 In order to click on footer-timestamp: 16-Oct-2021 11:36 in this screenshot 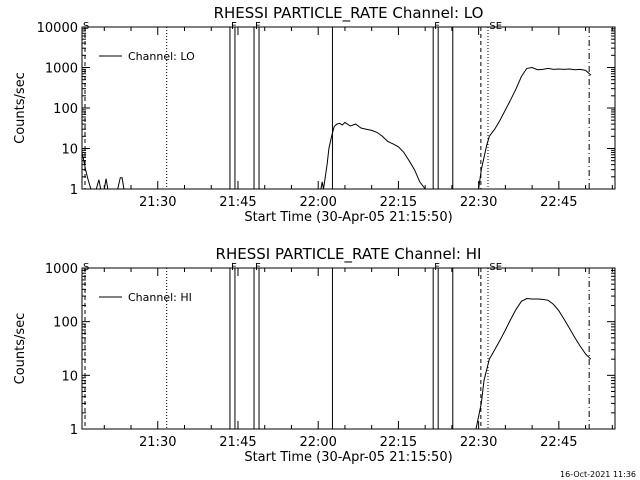, I will do `click(598, 474)`.